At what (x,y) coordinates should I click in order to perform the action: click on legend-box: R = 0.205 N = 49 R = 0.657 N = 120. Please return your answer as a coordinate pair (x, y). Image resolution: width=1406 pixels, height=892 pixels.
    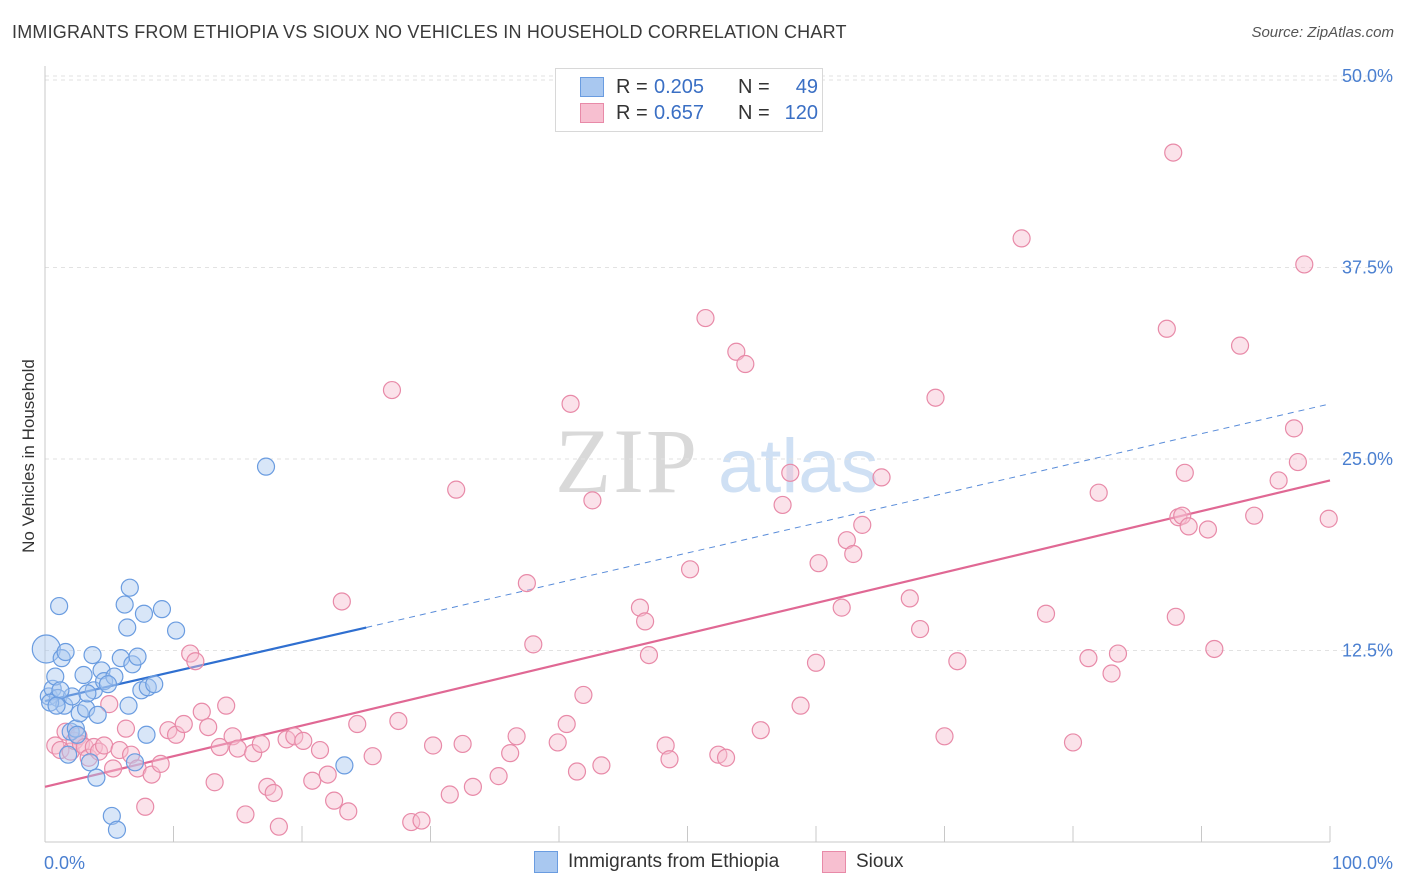
    Looking at the image, I should click on (689, 100).